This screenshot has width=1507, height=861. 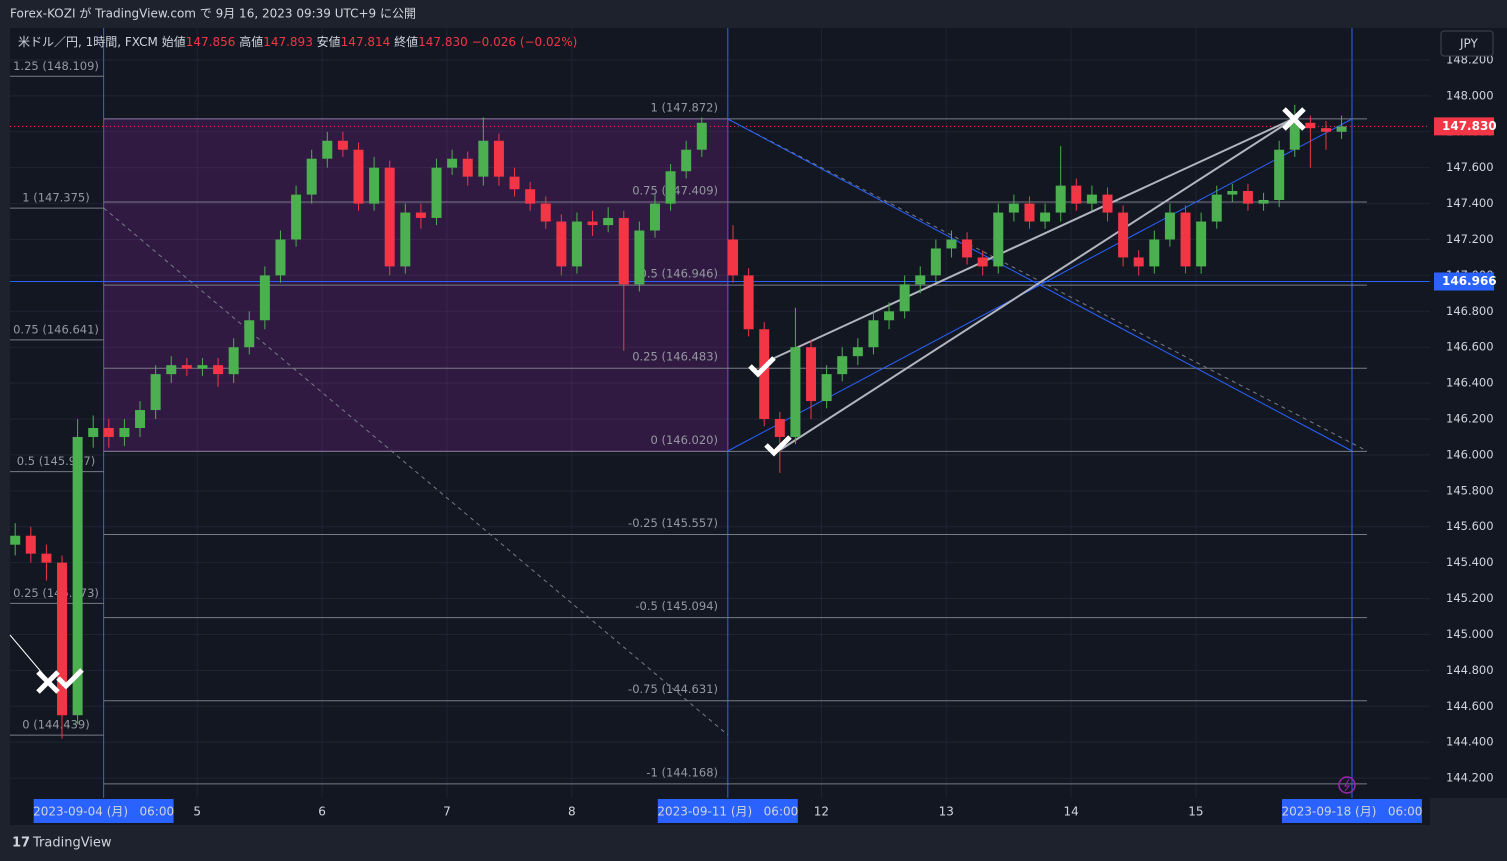 I want to click on y-tick-label: 145.400, so click(x=1470, y=562).